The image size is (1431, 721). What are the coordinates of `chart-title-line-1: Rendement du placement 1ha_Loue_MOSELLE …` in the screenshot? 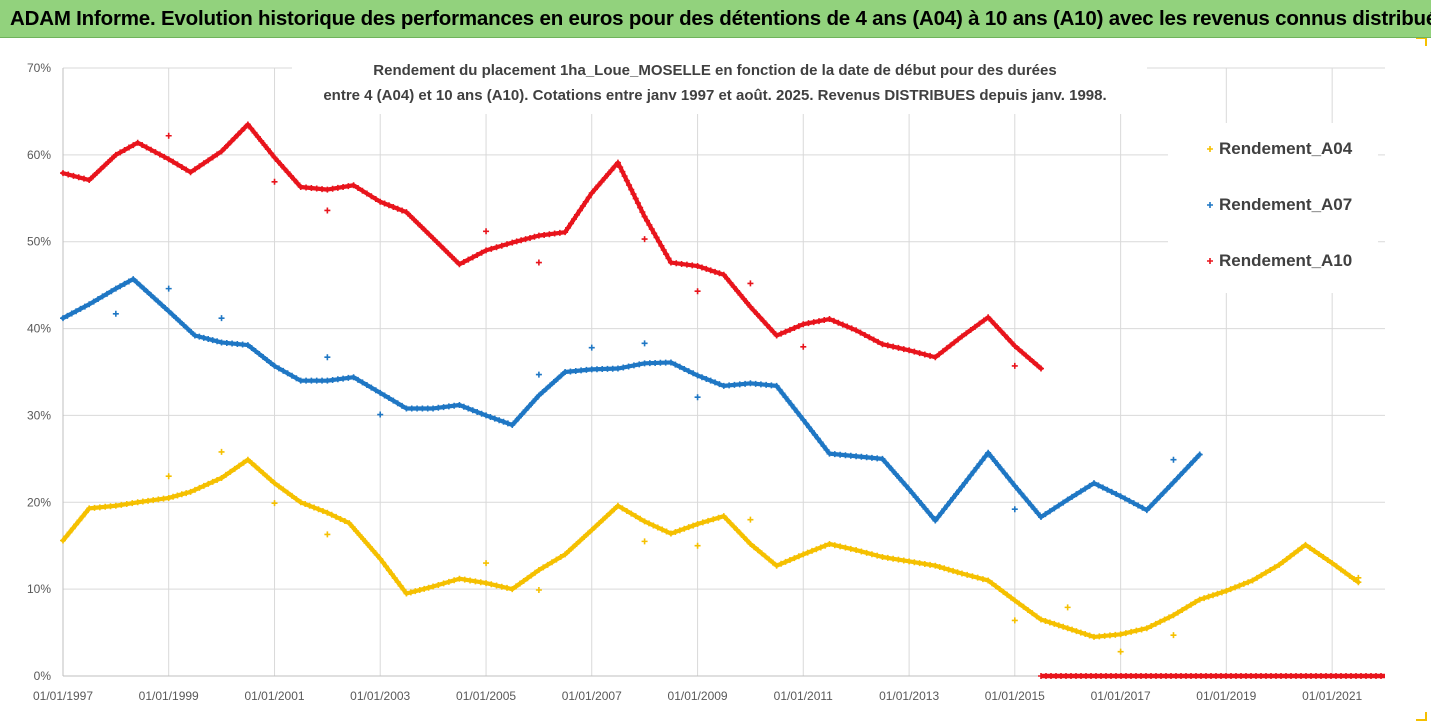 It's located at (714, 70).